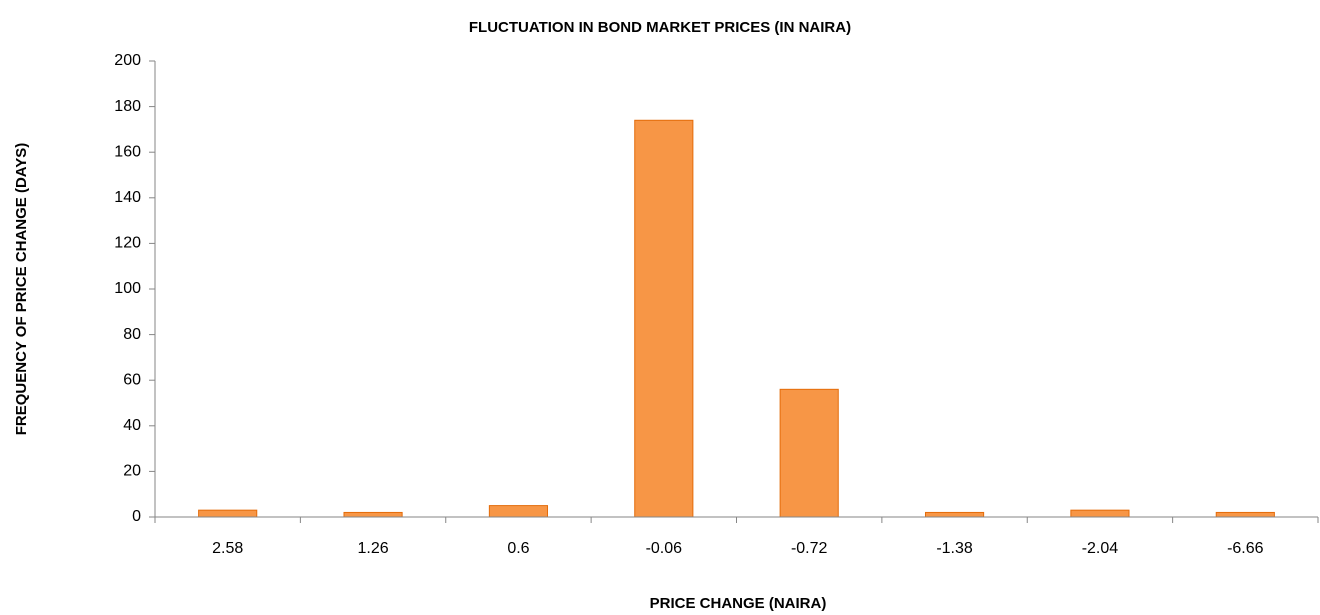 The image size is (1320, 615). I want to click on x-tick-label: -0.72, so click(809, 548).